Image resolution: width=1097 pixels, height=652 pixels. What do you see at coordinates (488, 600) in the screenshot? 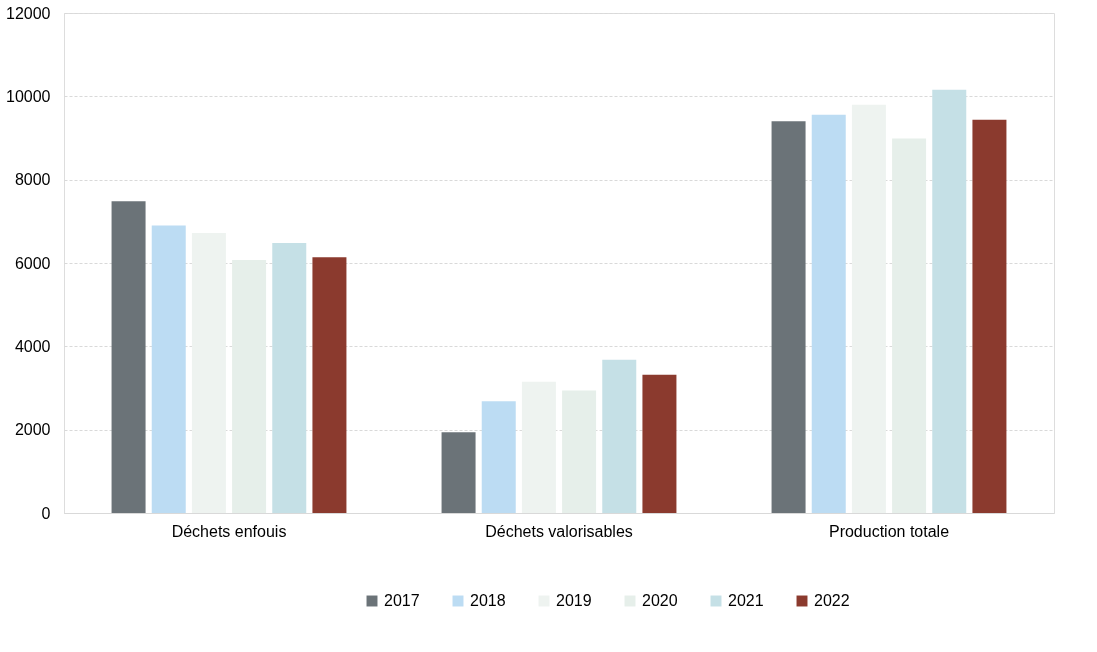
I see `legend-label: 2018` at bounding box center [488, 600].